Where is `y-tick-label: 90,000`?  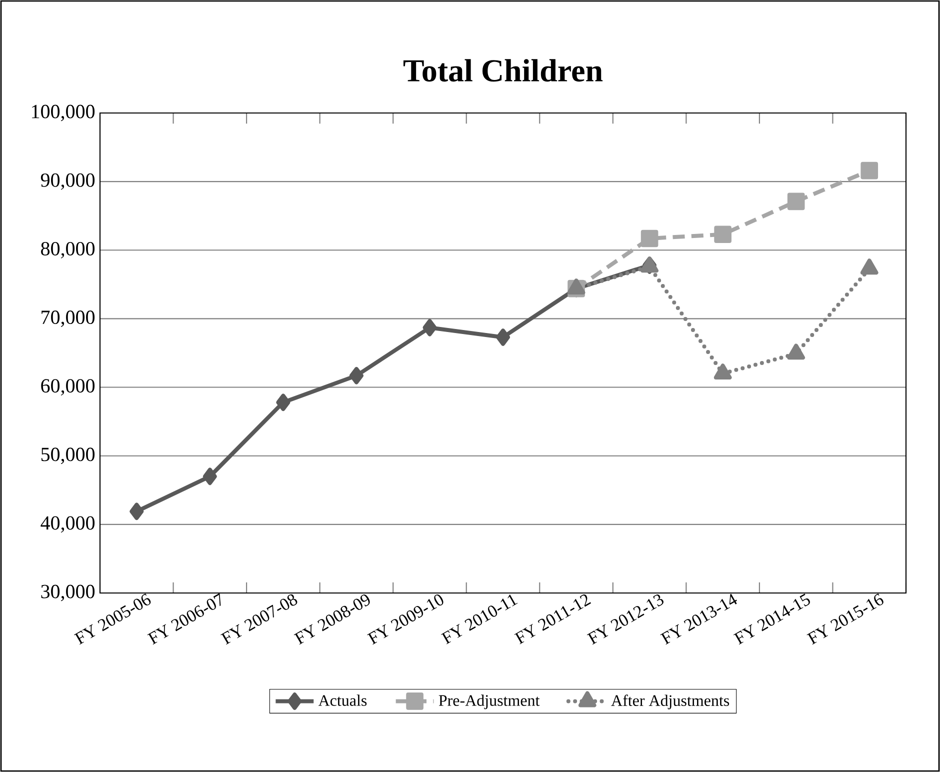 y-tick-label: 90,000 is located at coordinates (67, 181).